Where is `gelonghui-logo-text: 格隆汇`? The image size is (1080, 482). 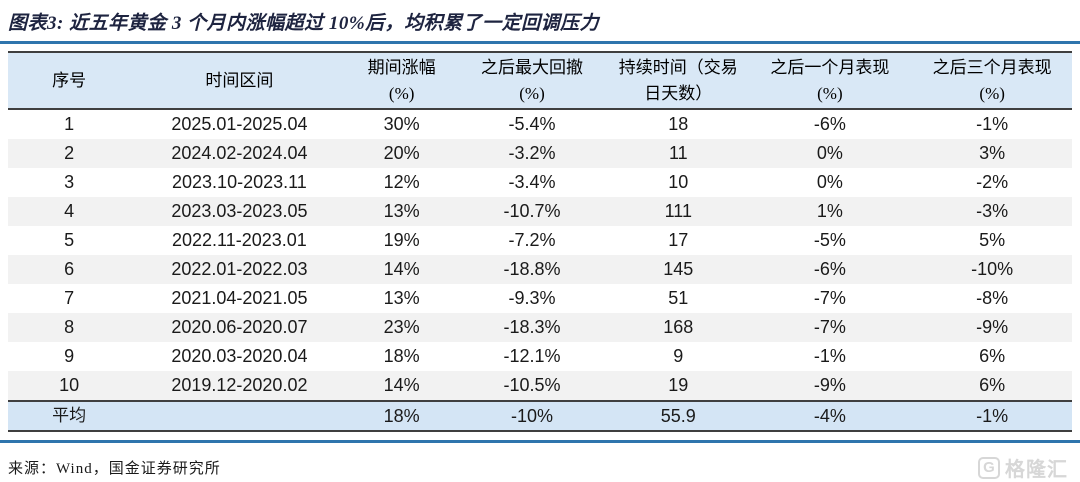
gelonghui-logo-text: 格隆汇 is located at coordinates (1036, 470).